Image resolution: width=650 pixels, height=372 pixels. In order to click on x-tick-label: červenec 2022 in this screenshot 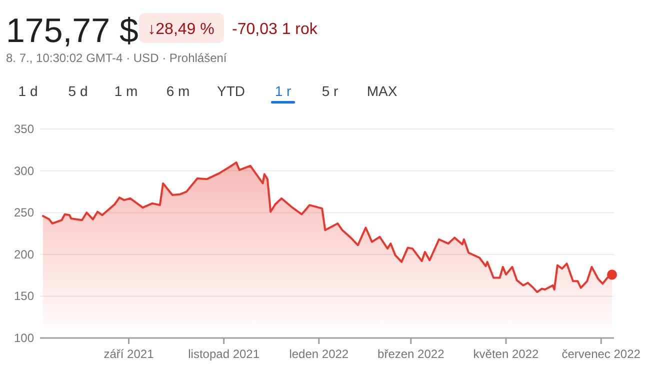, I will do `click(601, 354)`.